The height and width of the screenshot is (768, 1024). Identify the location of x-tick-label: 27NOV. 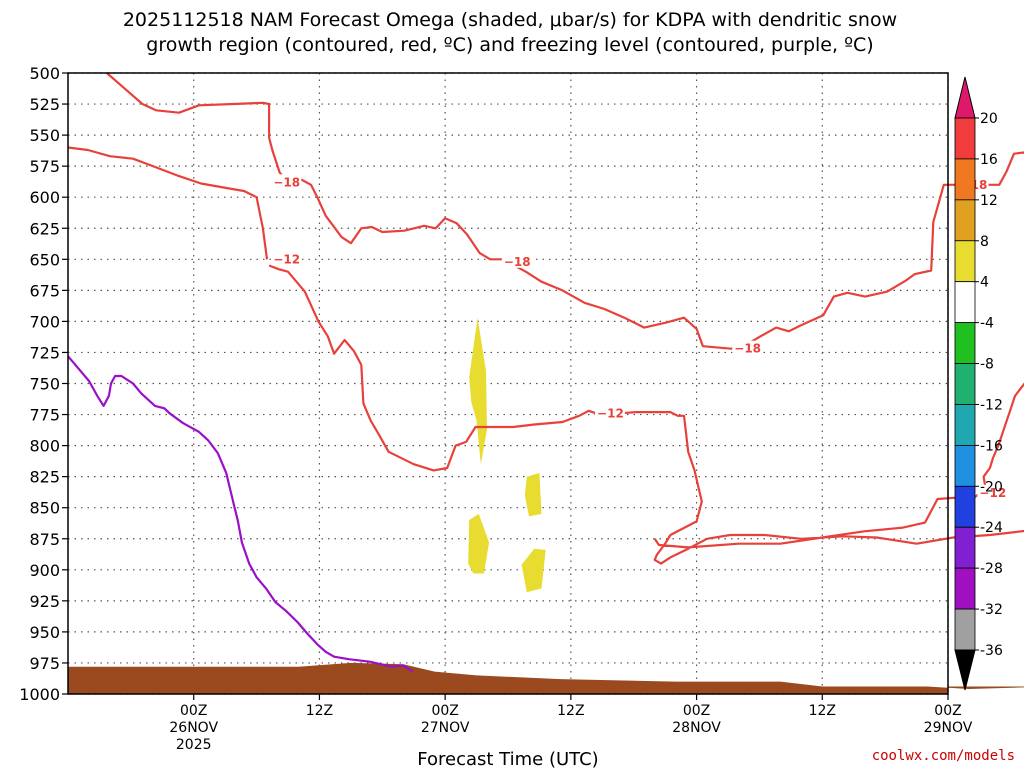
(445, 728).